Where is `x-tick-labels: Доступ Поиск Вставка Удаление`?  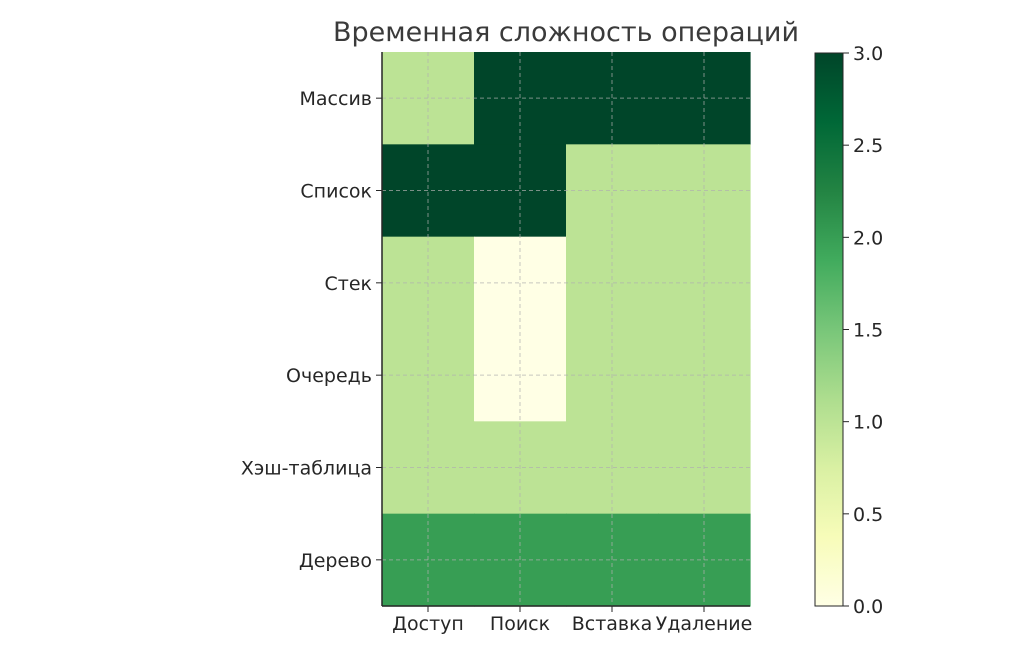 x-tick-labels: Доступ Поиск Вставка Удаление is located at coordinates (572, 620).